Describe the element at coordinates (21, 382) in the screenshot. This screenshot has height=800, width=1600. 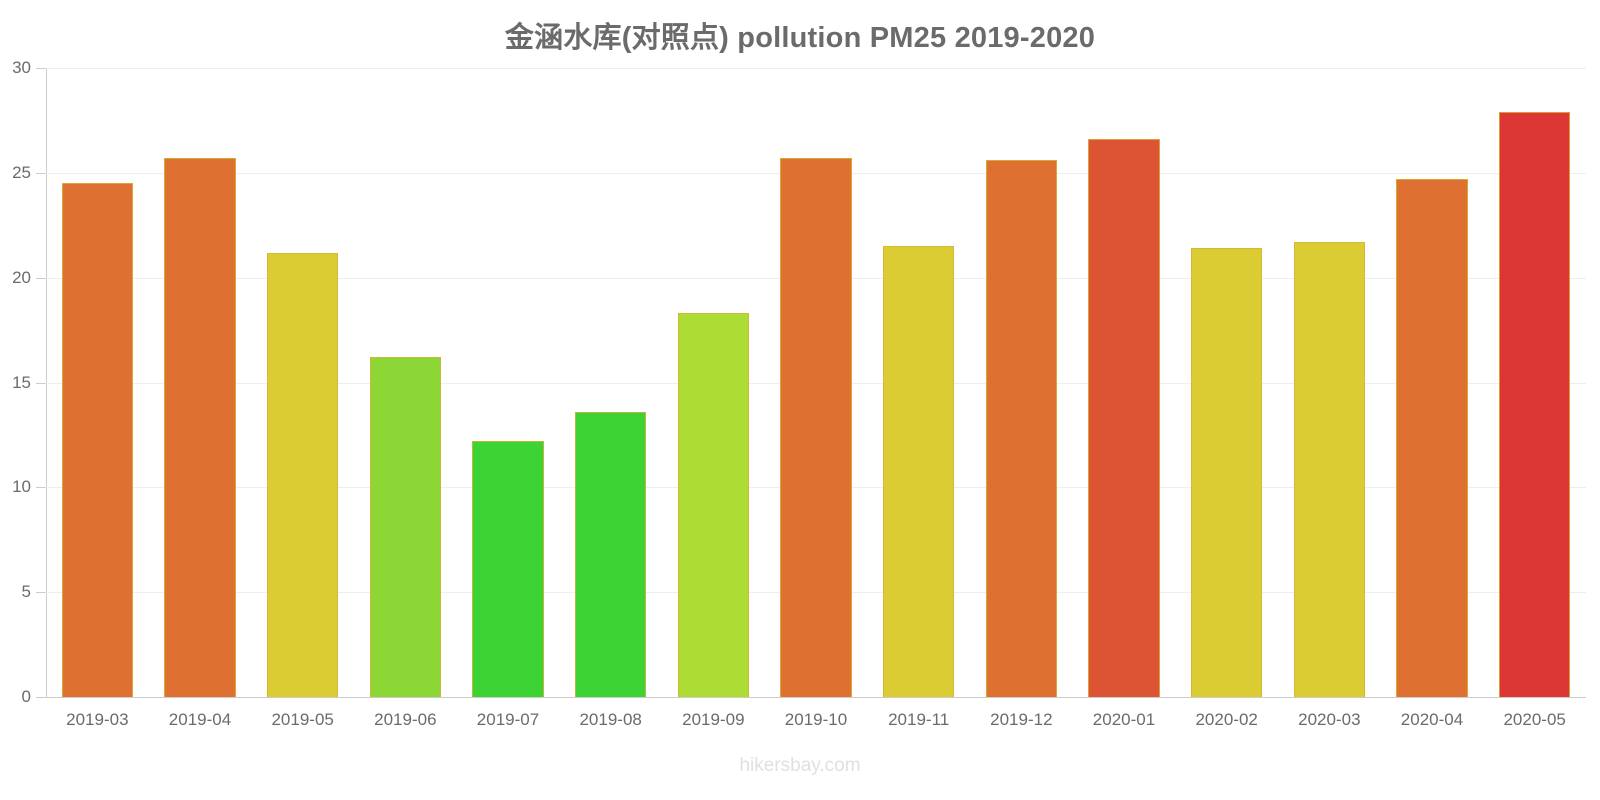
I see `y-axis-tick-label: 15` at that location.